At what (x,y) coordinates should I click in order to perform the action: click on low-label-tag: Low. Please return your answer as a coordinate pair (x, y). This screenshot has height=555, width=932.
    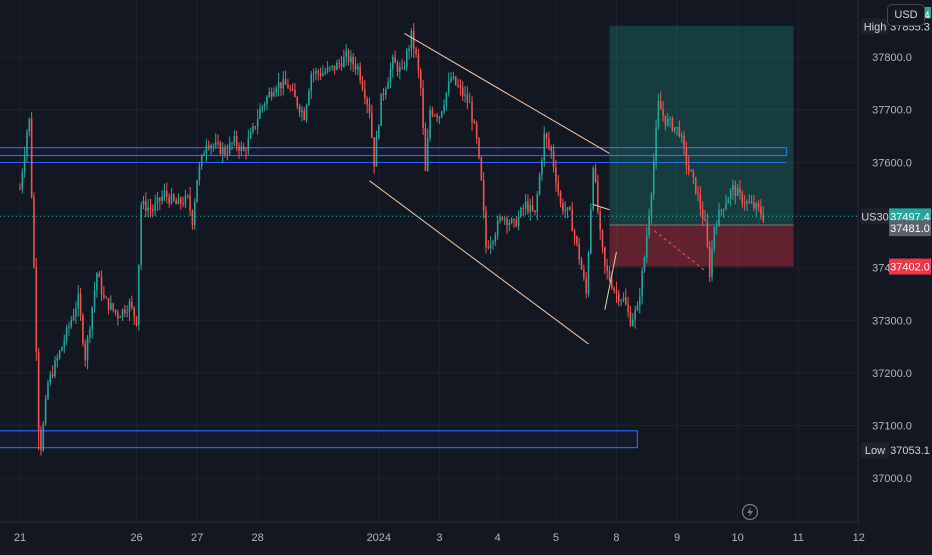
    Looking at the image, I should click on (875, 451).